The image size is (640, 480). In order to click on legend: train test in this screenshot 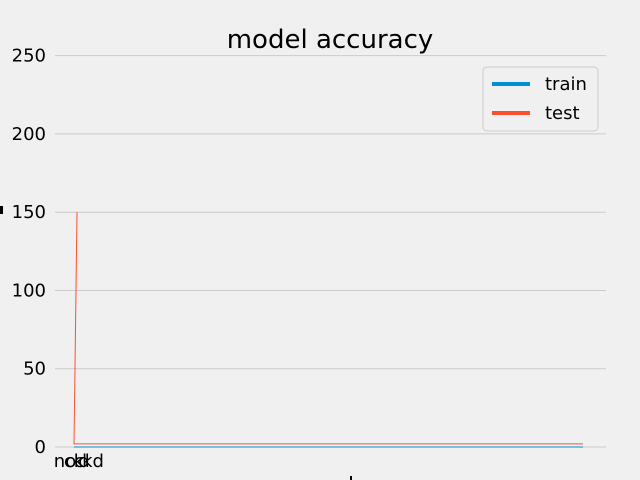, I will do `click(540, 99)`.